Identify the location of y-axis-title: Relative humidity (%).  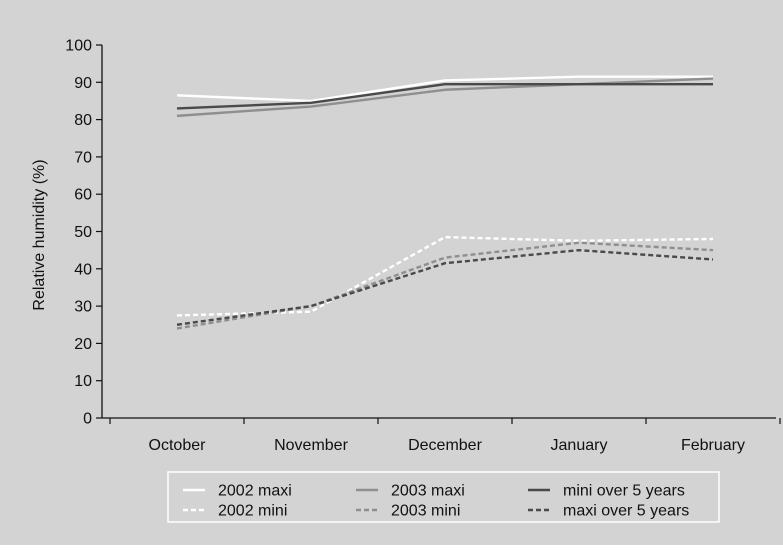
(39, 234).